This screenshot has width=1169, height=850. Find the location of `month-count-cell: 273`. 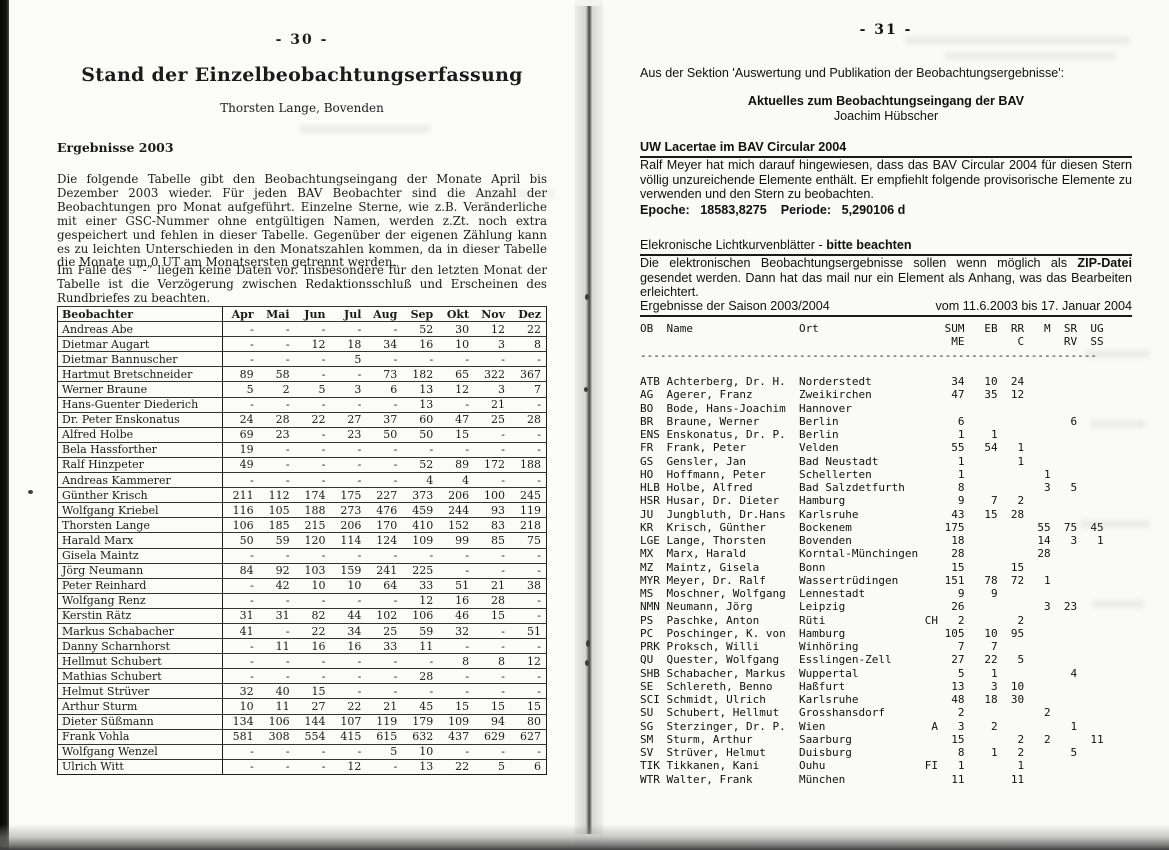

month-count-cell: 273 is located at coordinates (348, 510).